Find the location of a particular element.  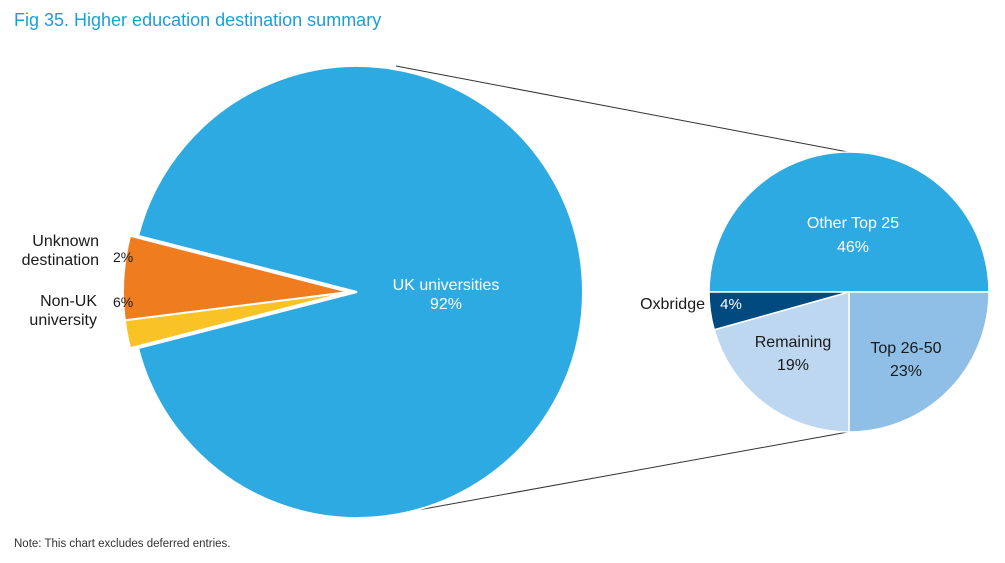

label-uk-universities: UK universities is located at coordinates (446, 285).